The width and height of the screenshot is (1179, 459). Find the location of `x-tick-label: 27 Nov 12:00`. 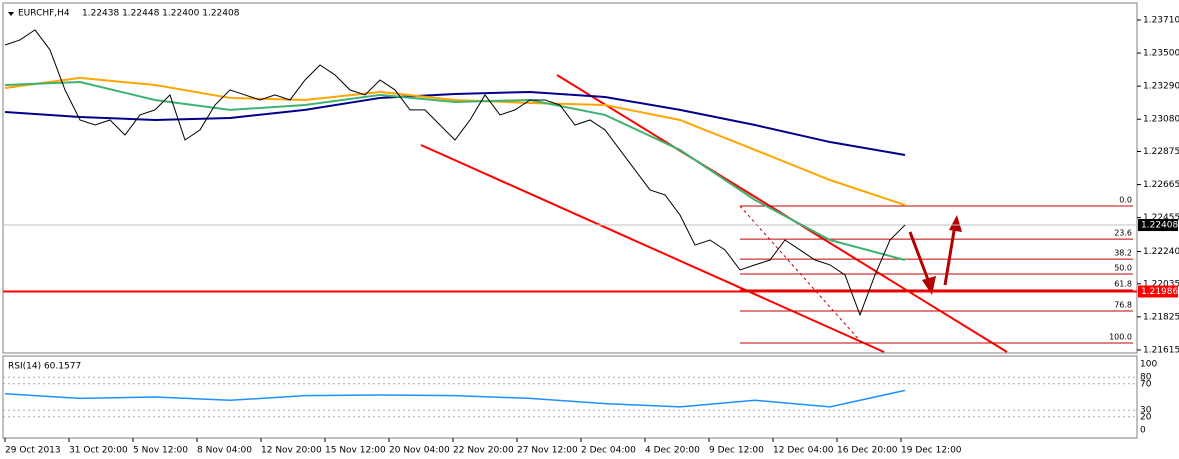

x-tick-label: 27 Nov 12:00 is located at coordinates (547, 451).